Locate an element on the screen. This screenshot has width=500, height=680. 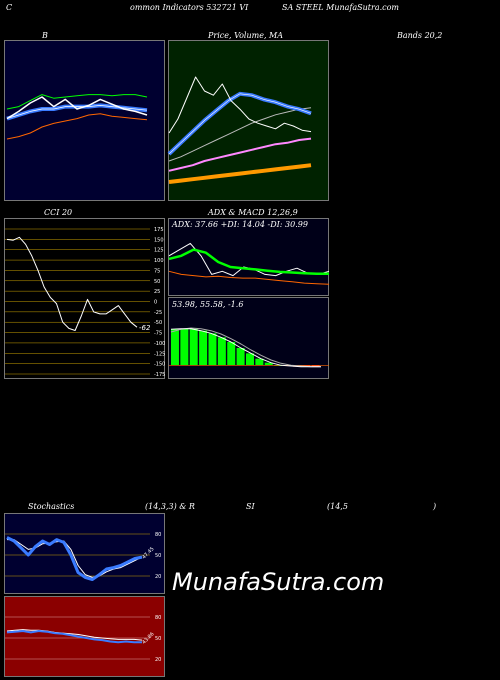
rsi-params: (14,5 is located at coordinates (337, 506).